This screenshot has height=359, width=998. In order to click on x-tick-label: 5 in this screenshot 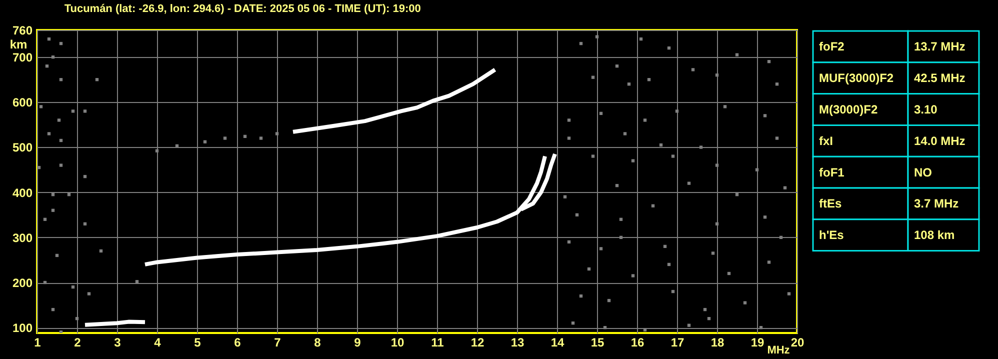, I will do `click(198, 343)`.